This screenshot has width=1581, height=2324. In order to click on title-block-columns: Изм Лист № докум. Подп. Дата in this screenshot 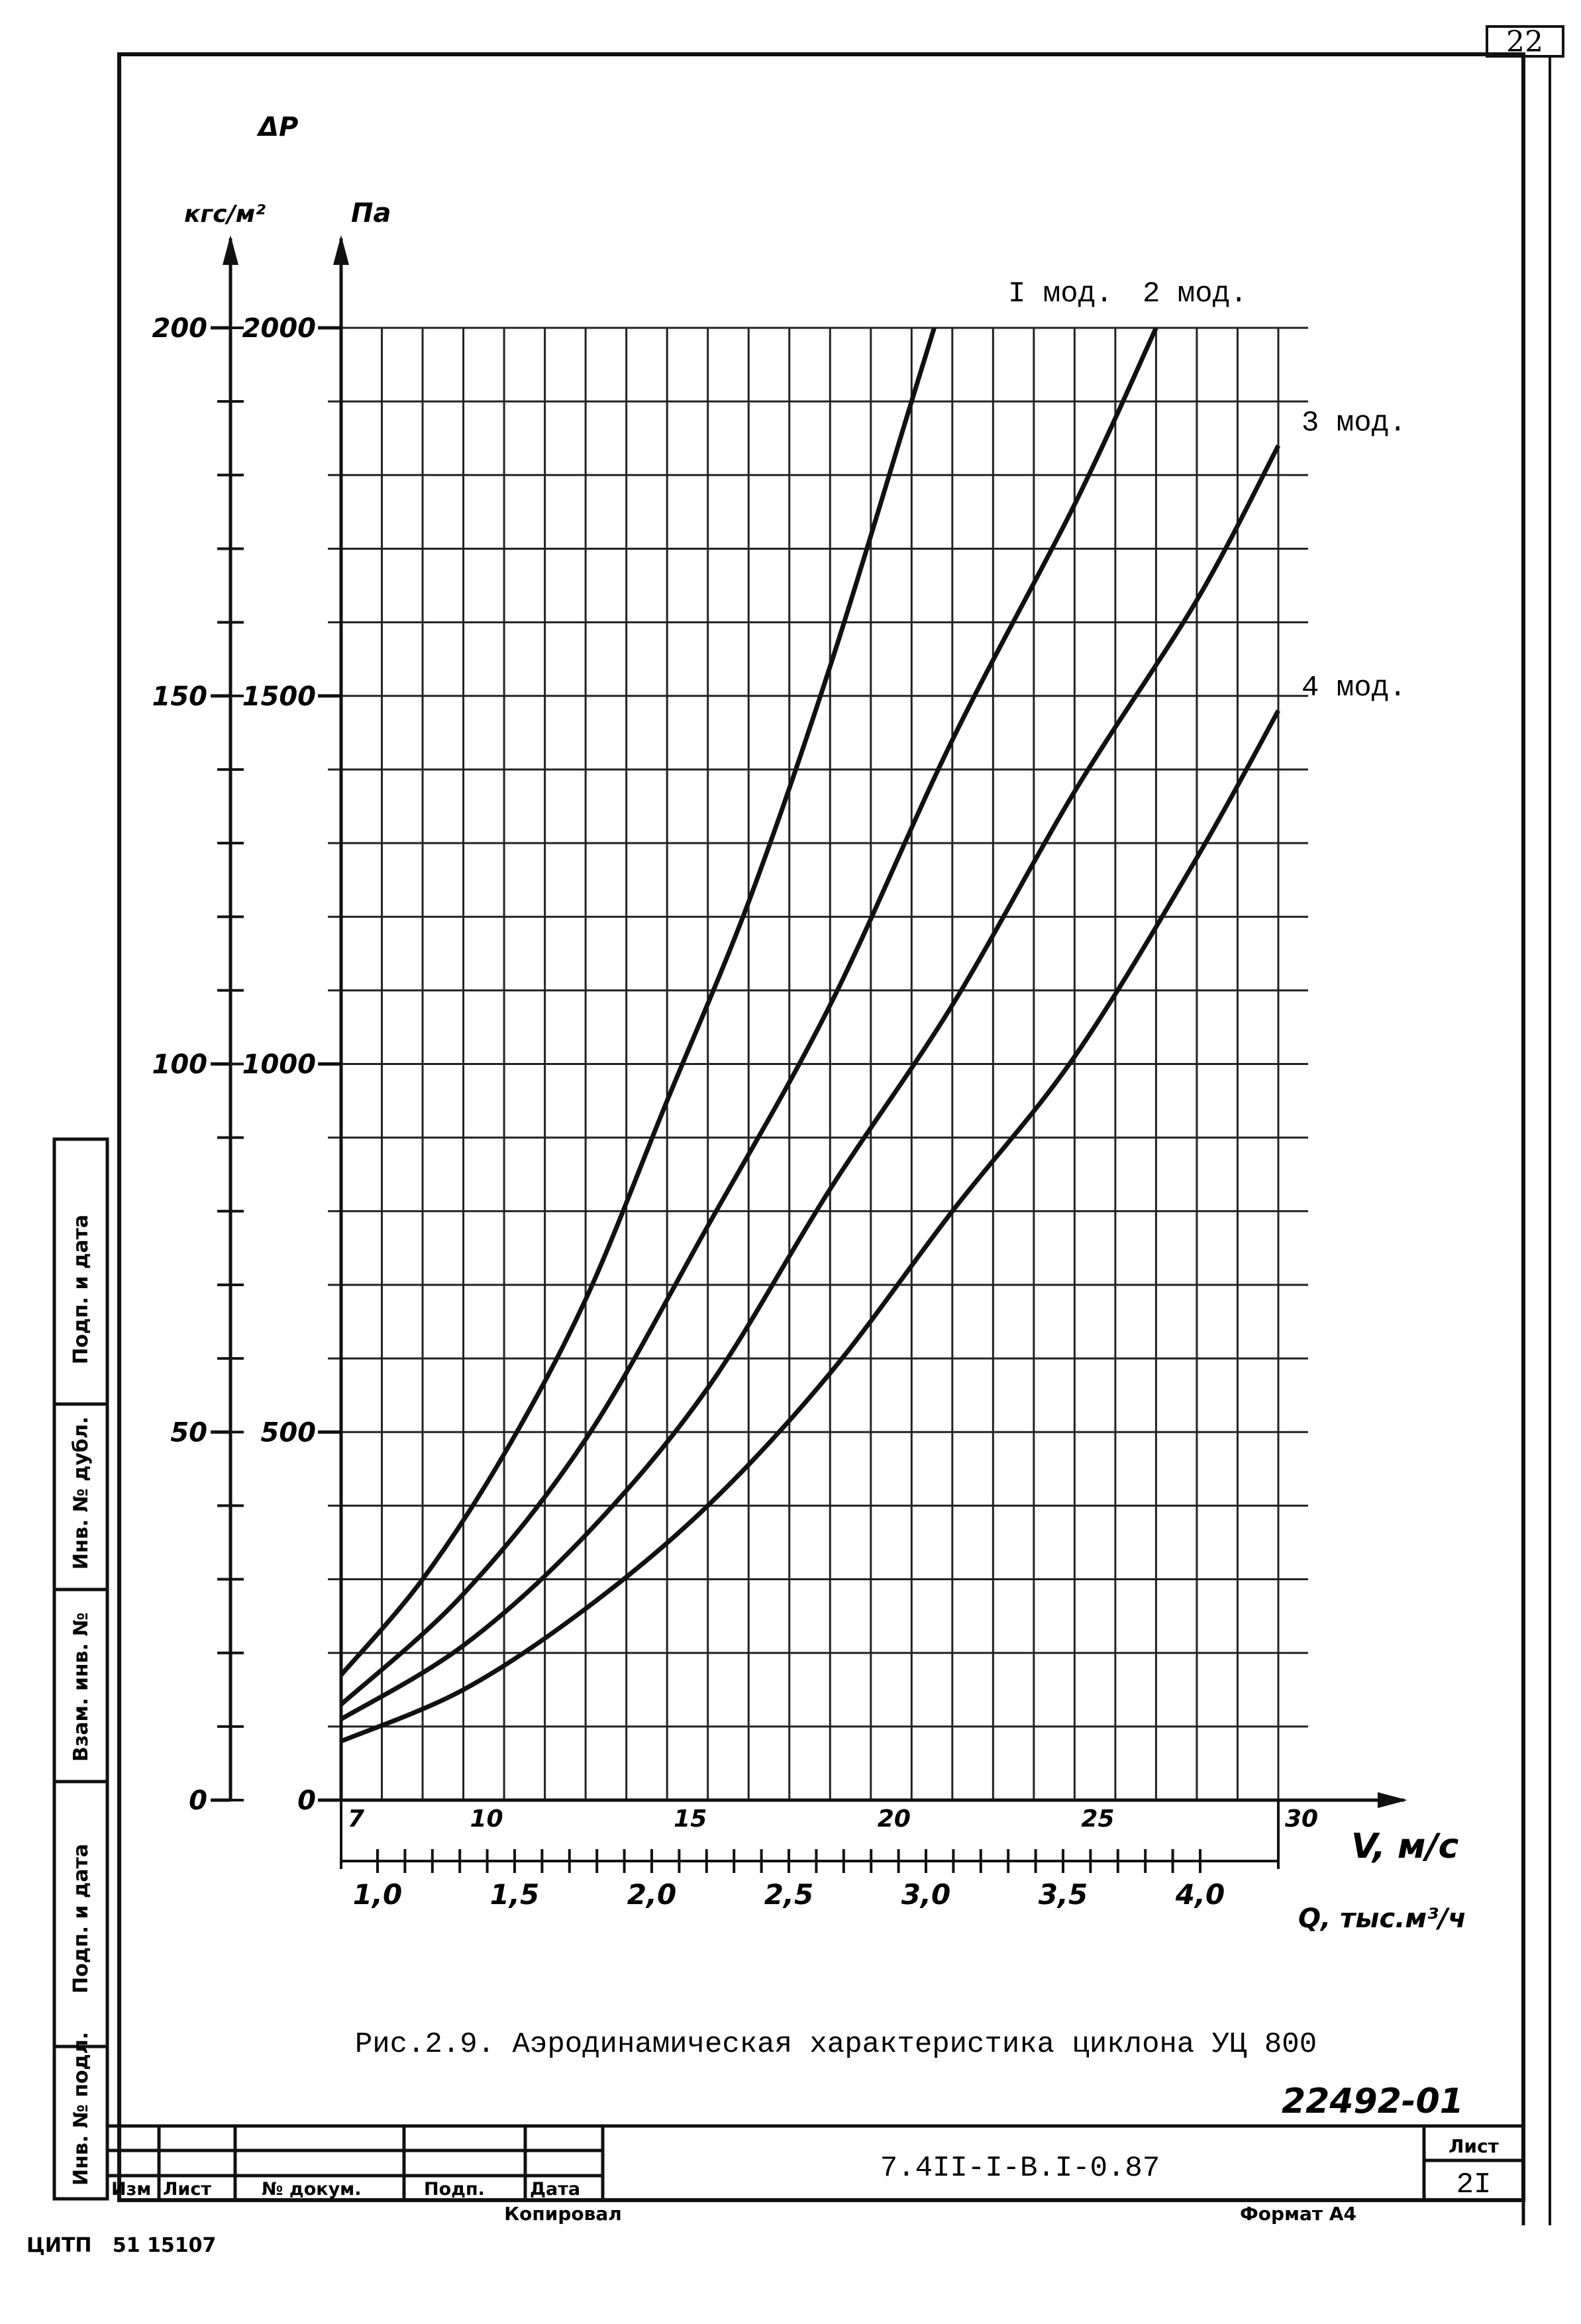, I will do `click(345, 2189)`.